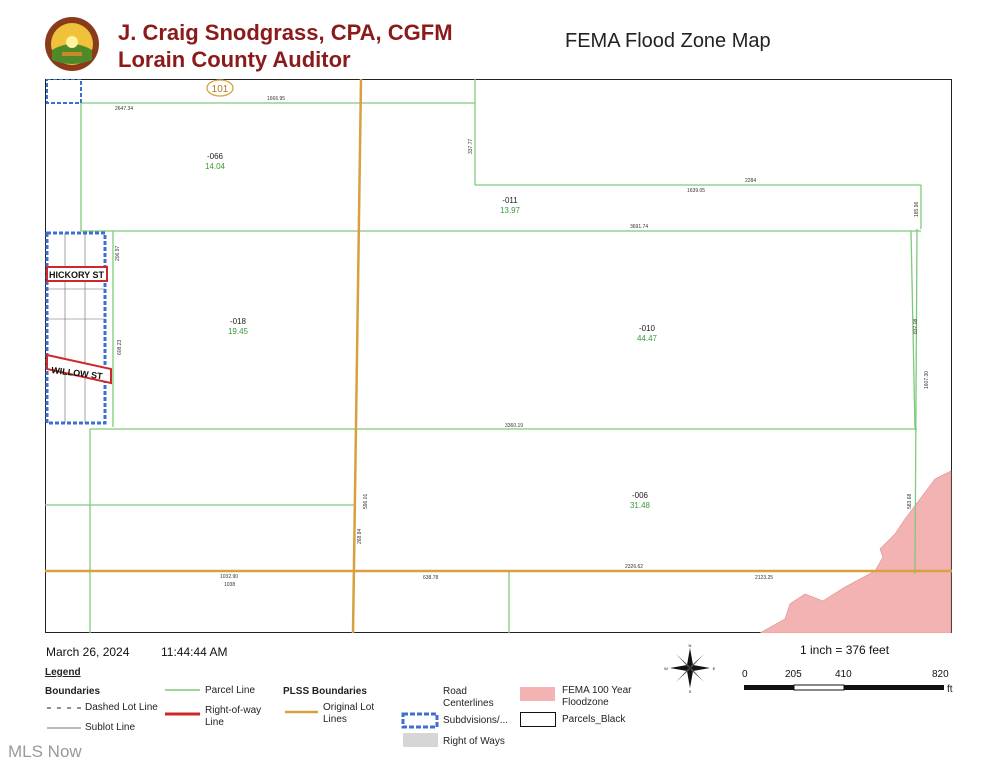  Describe the element at coordinates (215, 166) in the screenshot. I see `parcel-acres-066: 14.04` at that location.